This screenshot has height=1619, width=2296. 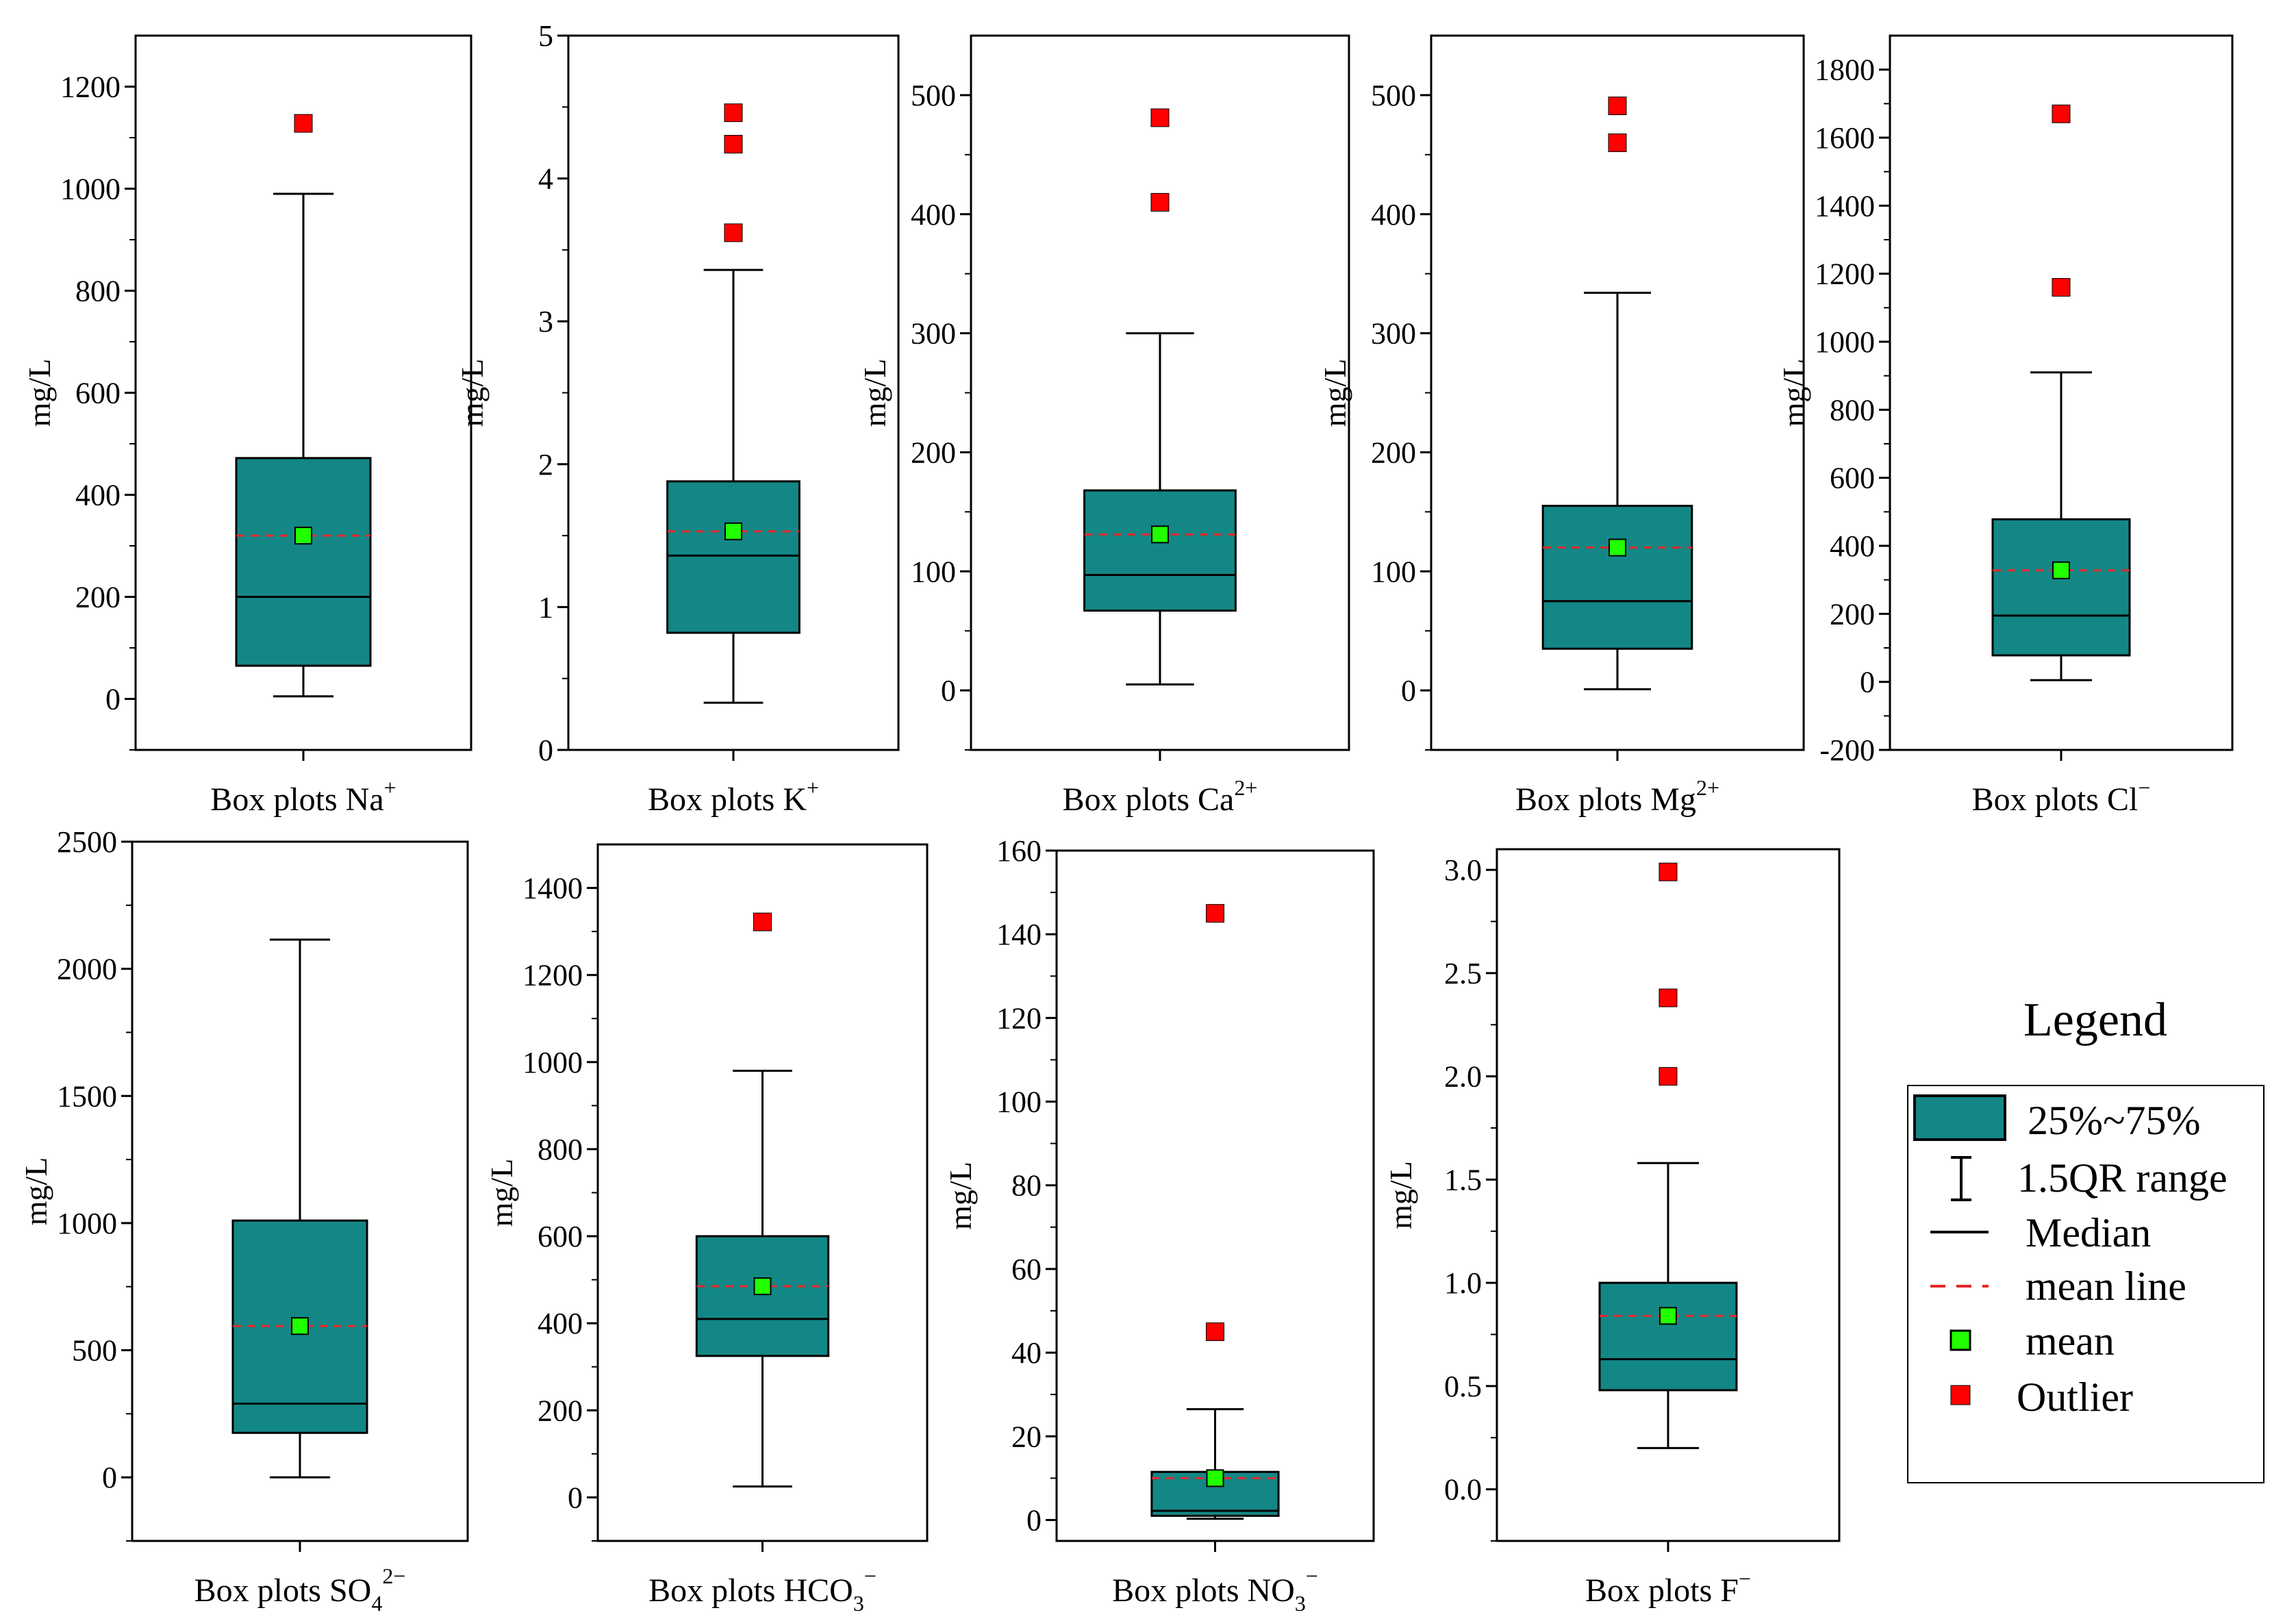 I want to click on legend-frame, so click(x=2086, y=1284).